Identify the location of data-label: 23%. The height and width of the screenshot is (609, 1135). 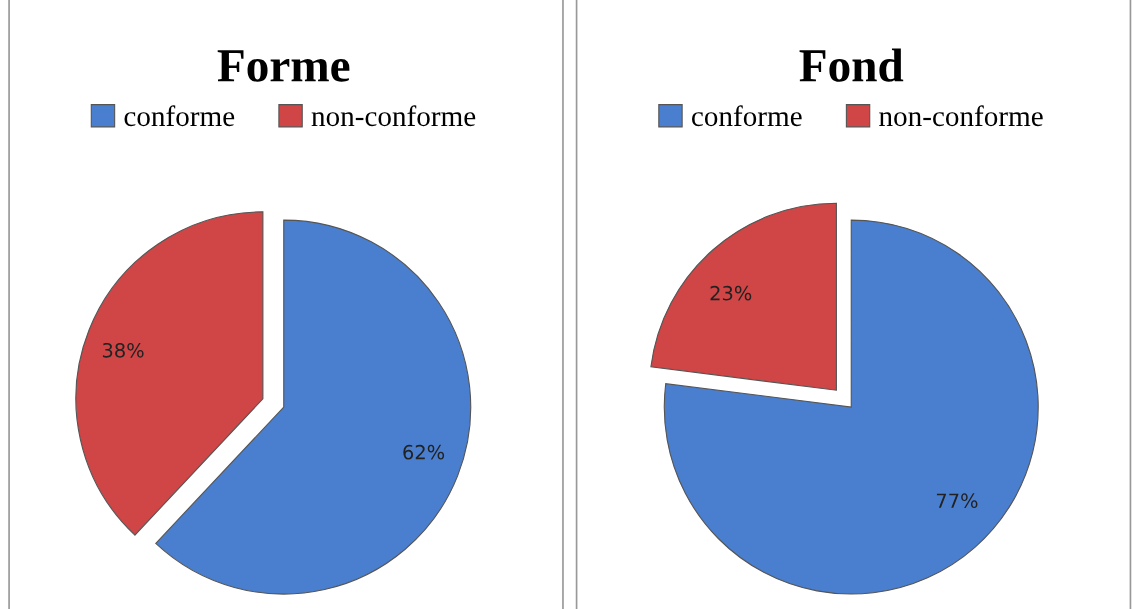
(731, 293).